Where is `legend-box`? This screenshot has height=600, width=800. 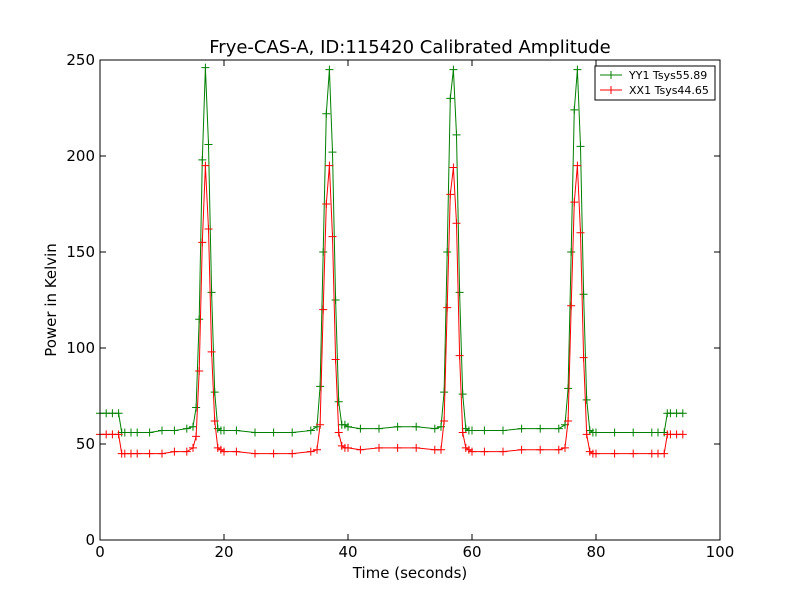
legend-box is located at coordinates (655, 83).